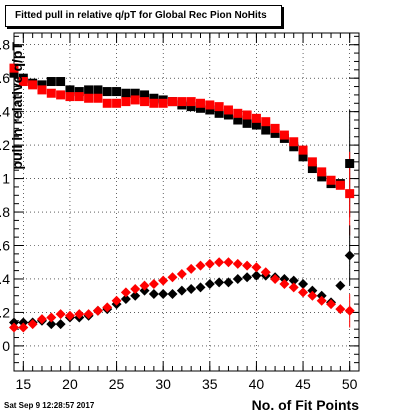  What do you see at coordinates (5, 212) in the screenshot?
I see `y-tick-label: 0.8` at bounding box center [5, 212].